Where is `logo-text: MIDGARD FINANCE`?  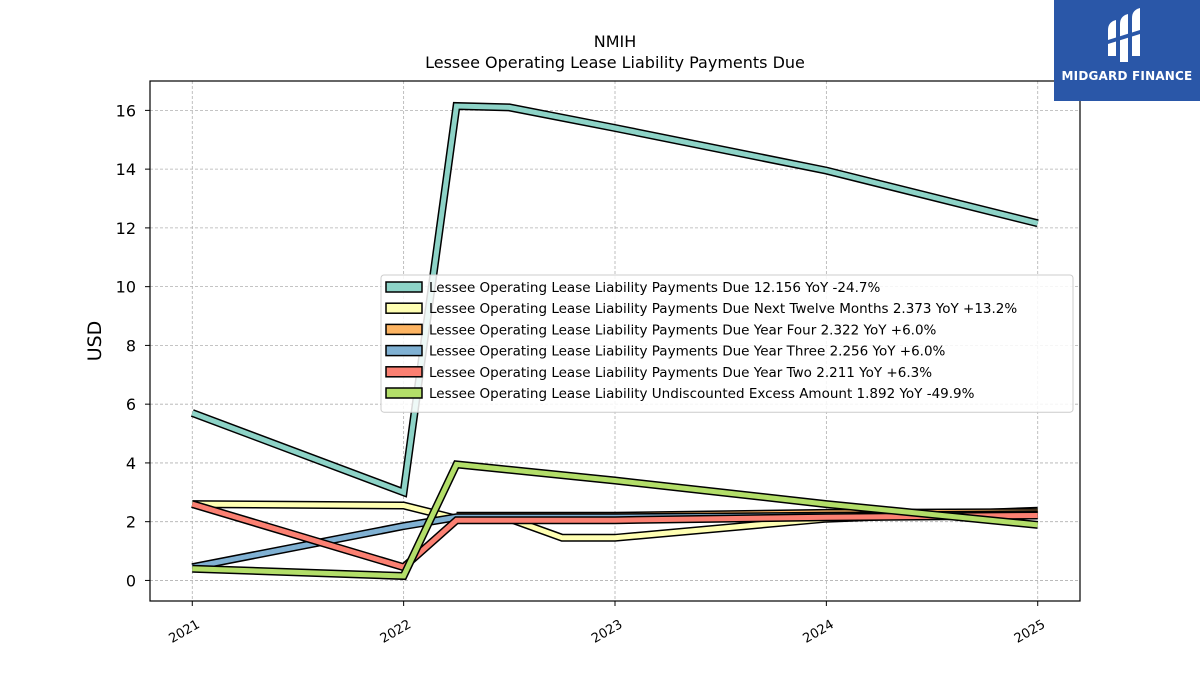
logo-text: MIDGARD FINANCE is located at coordinates (1127, 76).